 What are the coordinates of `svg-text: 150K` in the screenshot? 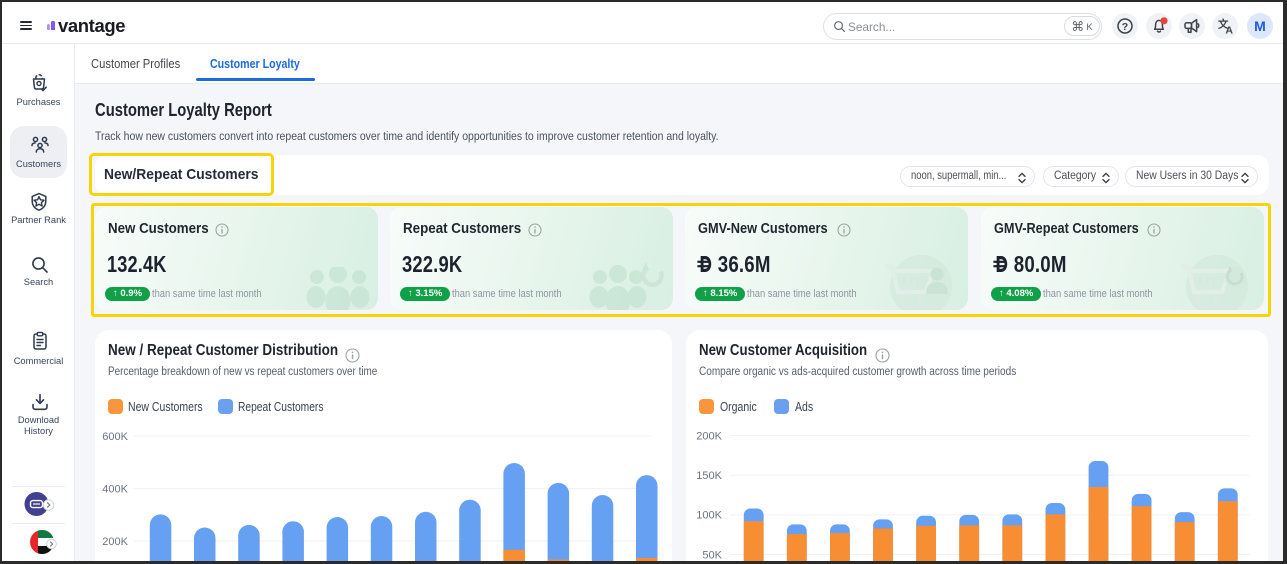 It's located at (709, 476).